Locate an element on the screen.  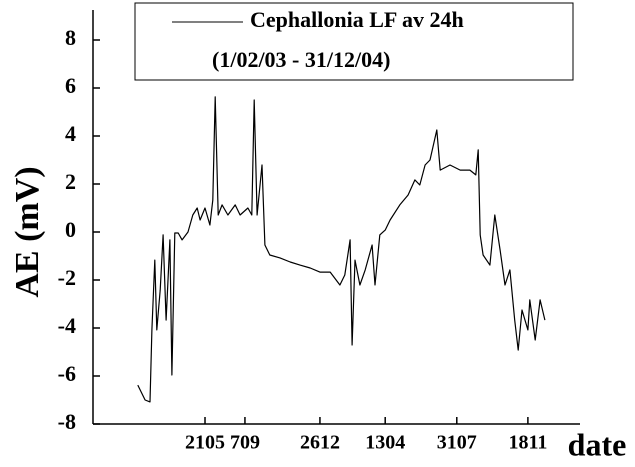
y-tick-label: 0 is located at coordinates (70, 229).